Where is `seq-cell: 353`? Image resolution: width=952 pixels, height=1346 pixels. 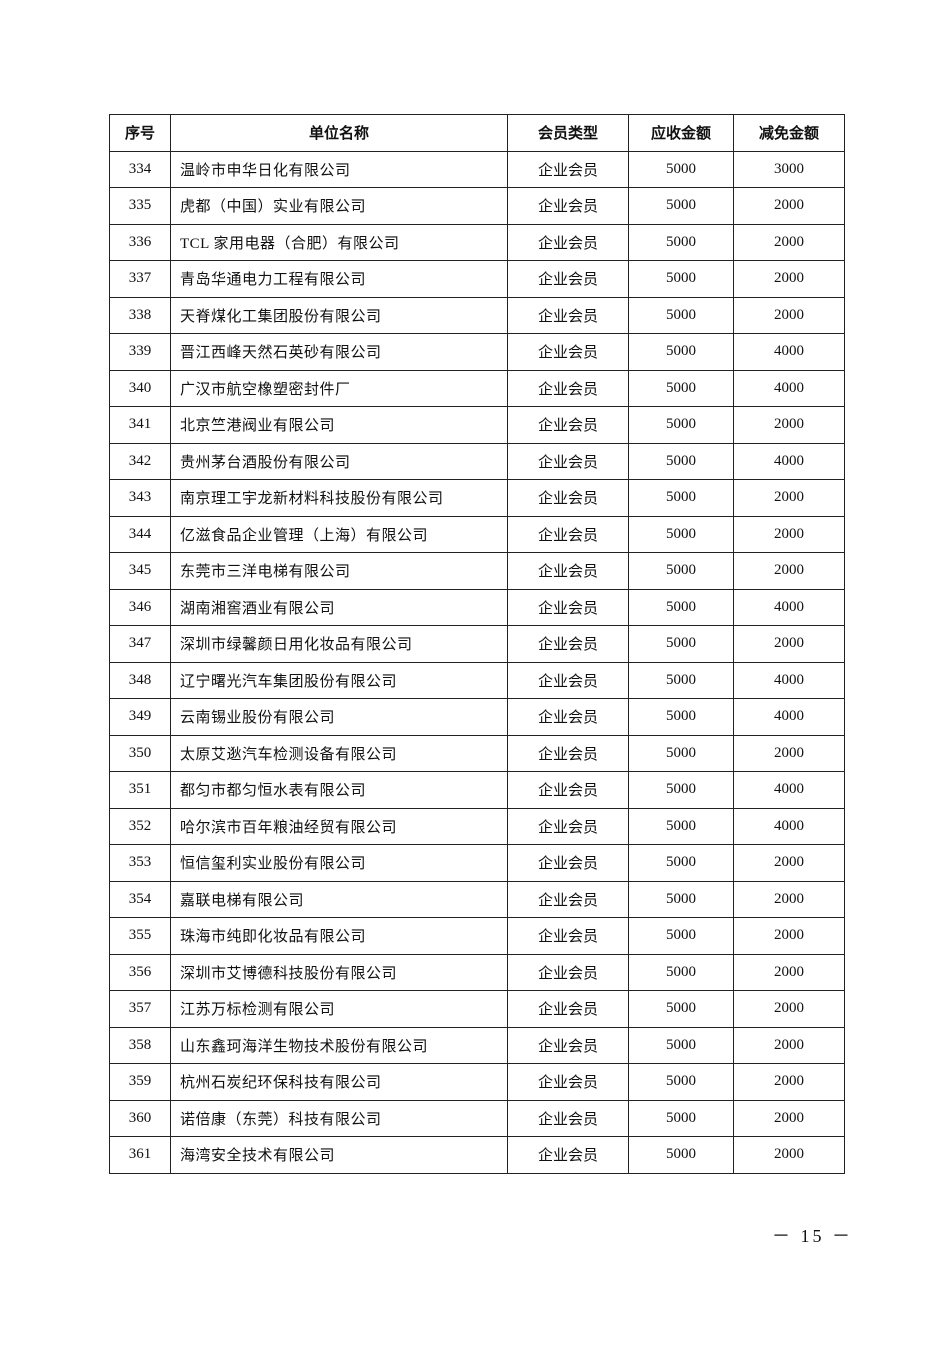 seq-cell: 353 is located at coordinates (140, 863).